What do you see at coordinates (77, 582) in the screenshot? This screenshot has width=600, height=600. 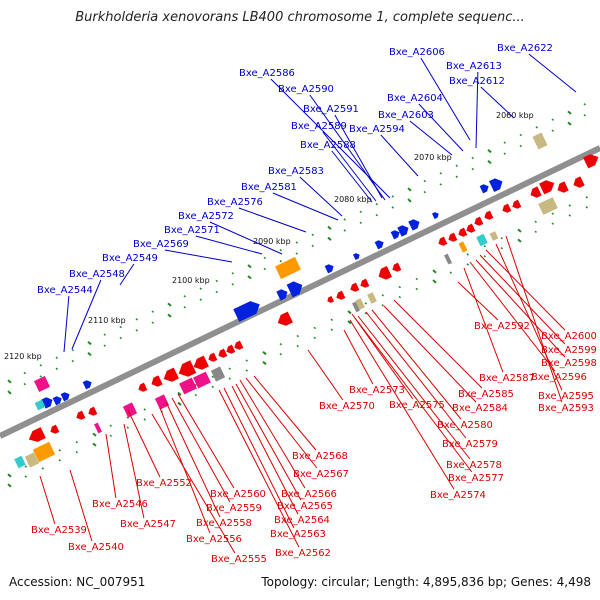 I see `accession-text: Accession: NC_007951` at bounding box center [77, 582].